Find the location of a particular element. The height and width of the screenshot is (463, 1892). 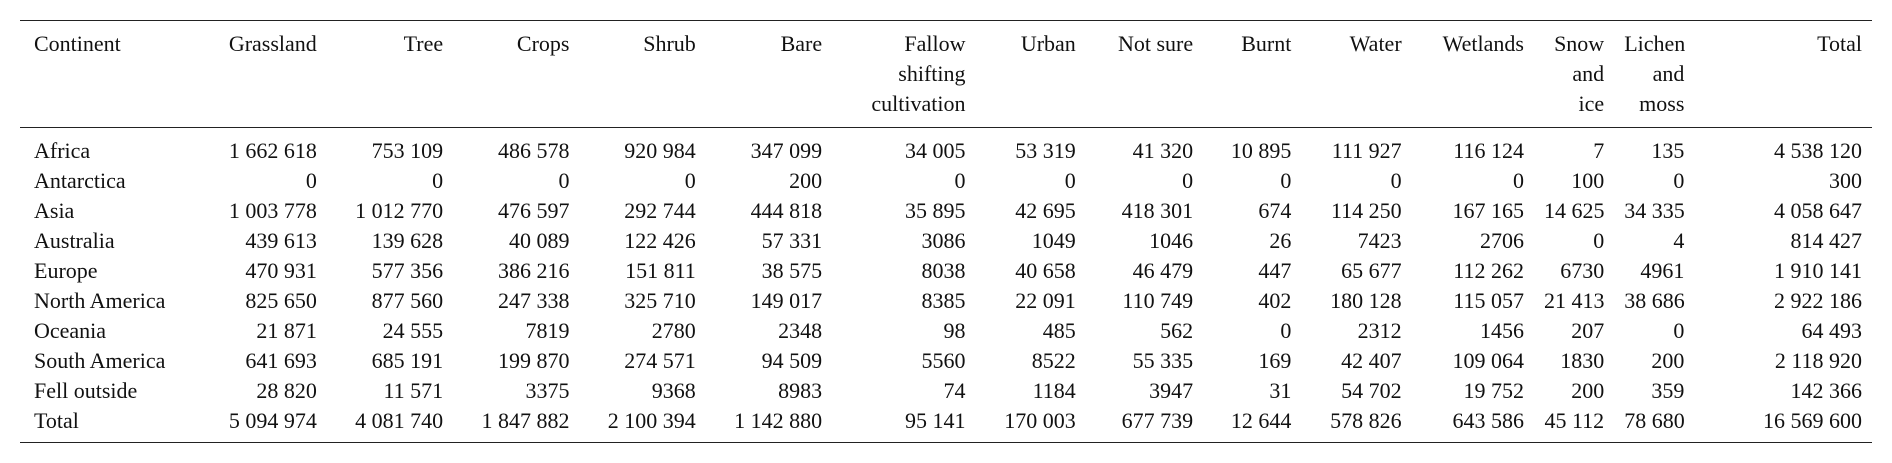

table-cell: 21 871 is located at coordinates (286, 330).